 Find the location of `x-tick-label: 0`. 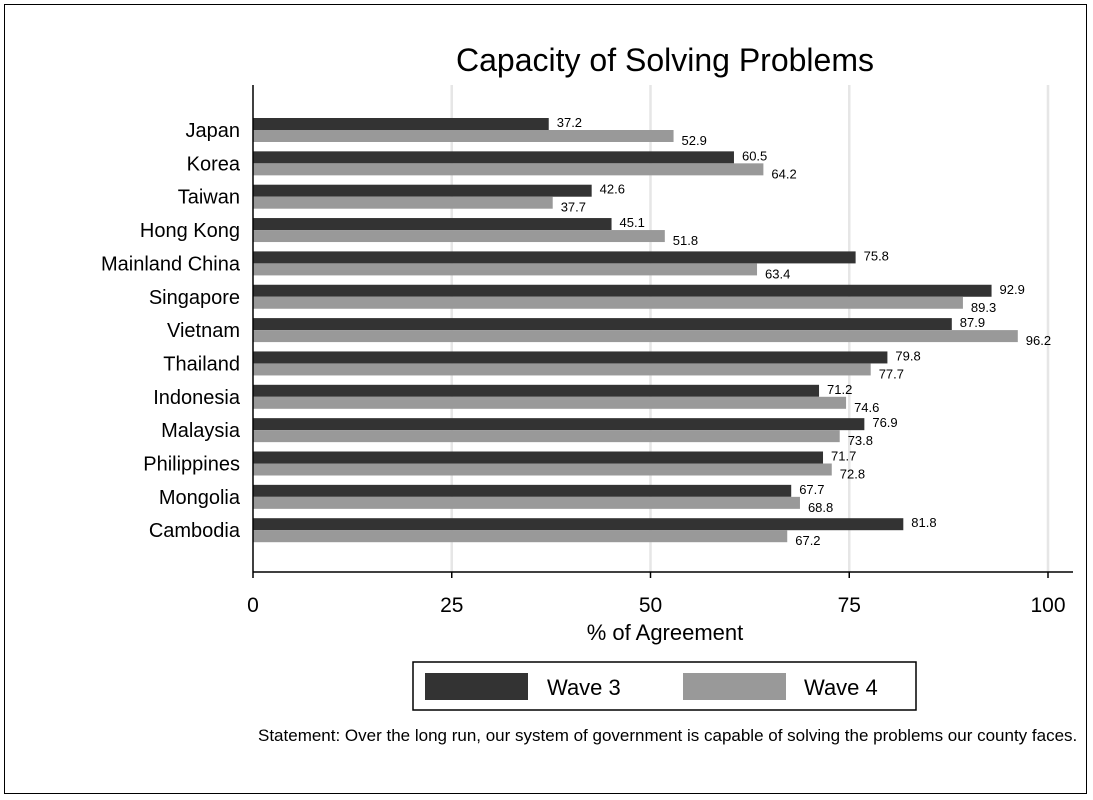

x-tick-label: 0 is located at coordinates (253, 605).